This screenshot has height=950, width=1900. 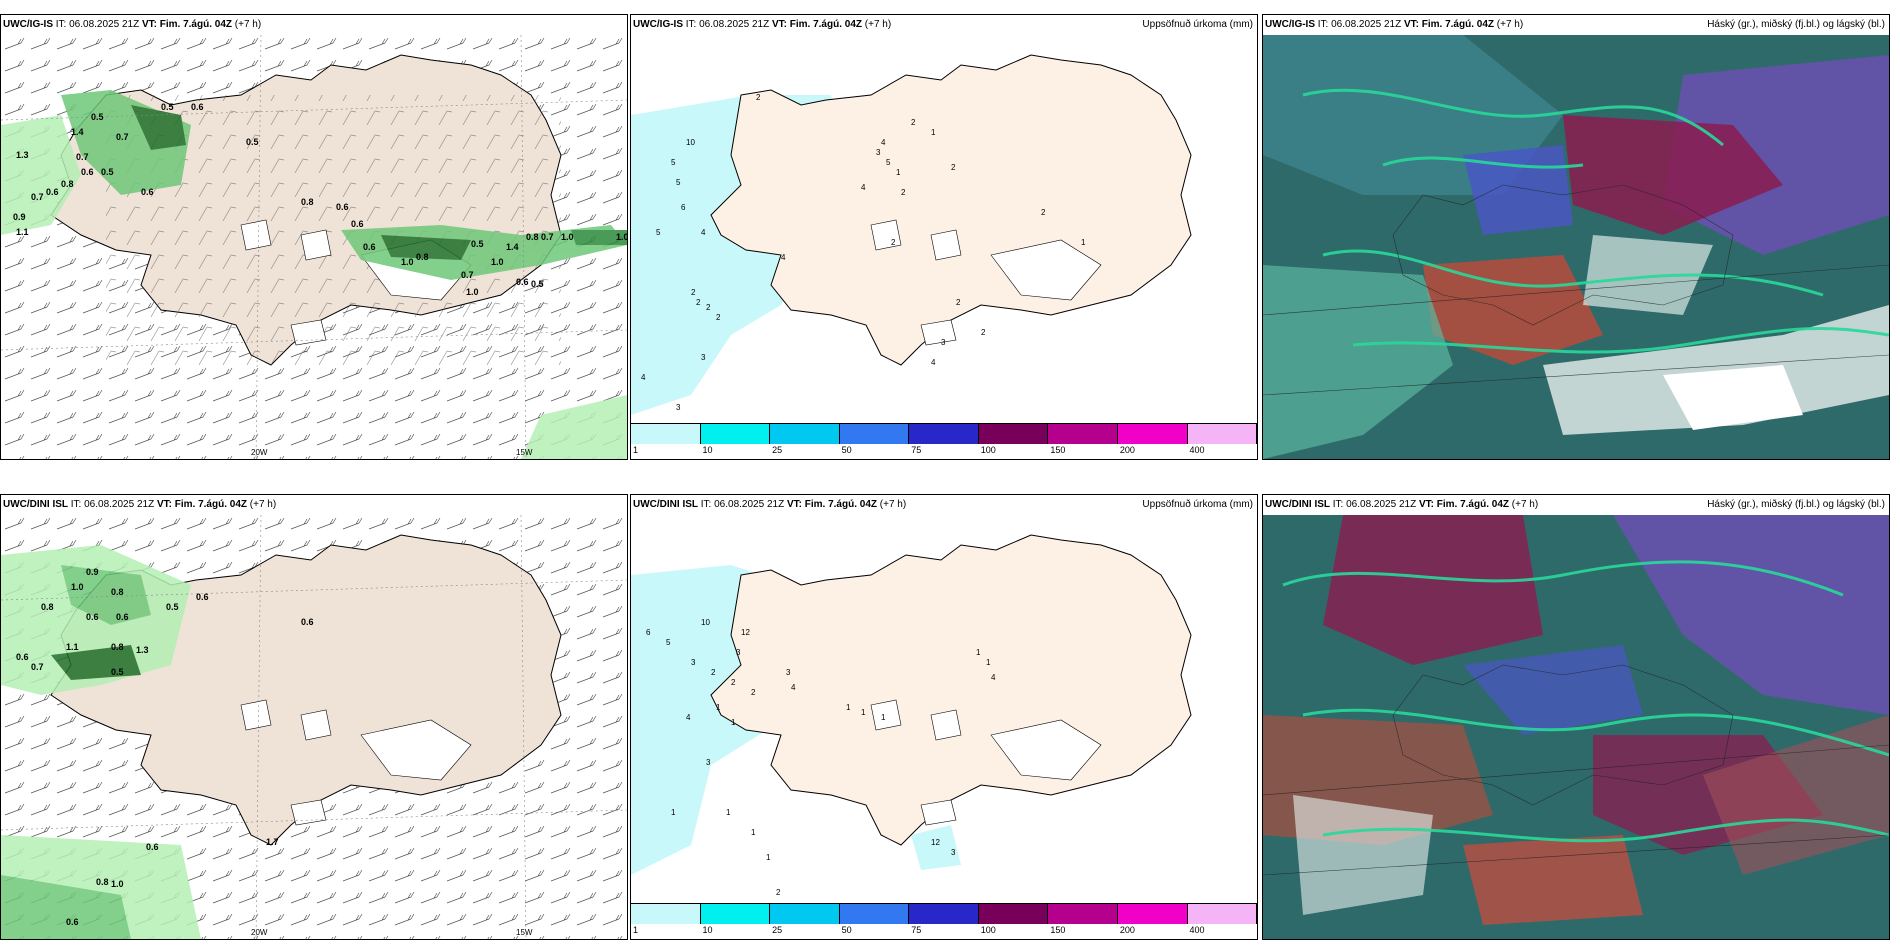 What do you see at coordinates (707, 450) in the screenshot?
I see `legend-tick-label: 10` at bounding box center [707, 450].